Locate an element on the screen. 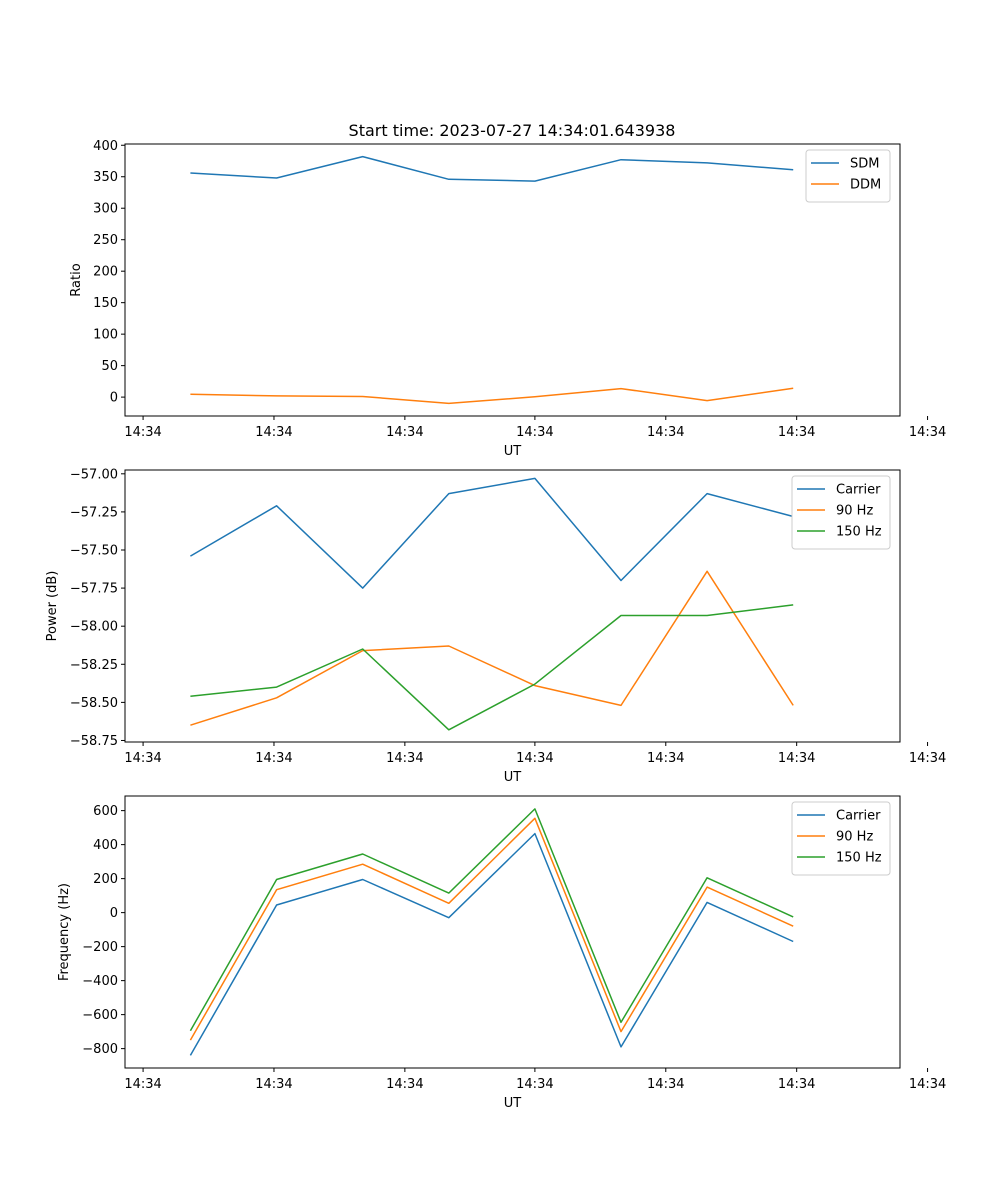 This screenshot has width=1000, height=1204. y-tick-label: −800 is located at coordinates (100, 1049).